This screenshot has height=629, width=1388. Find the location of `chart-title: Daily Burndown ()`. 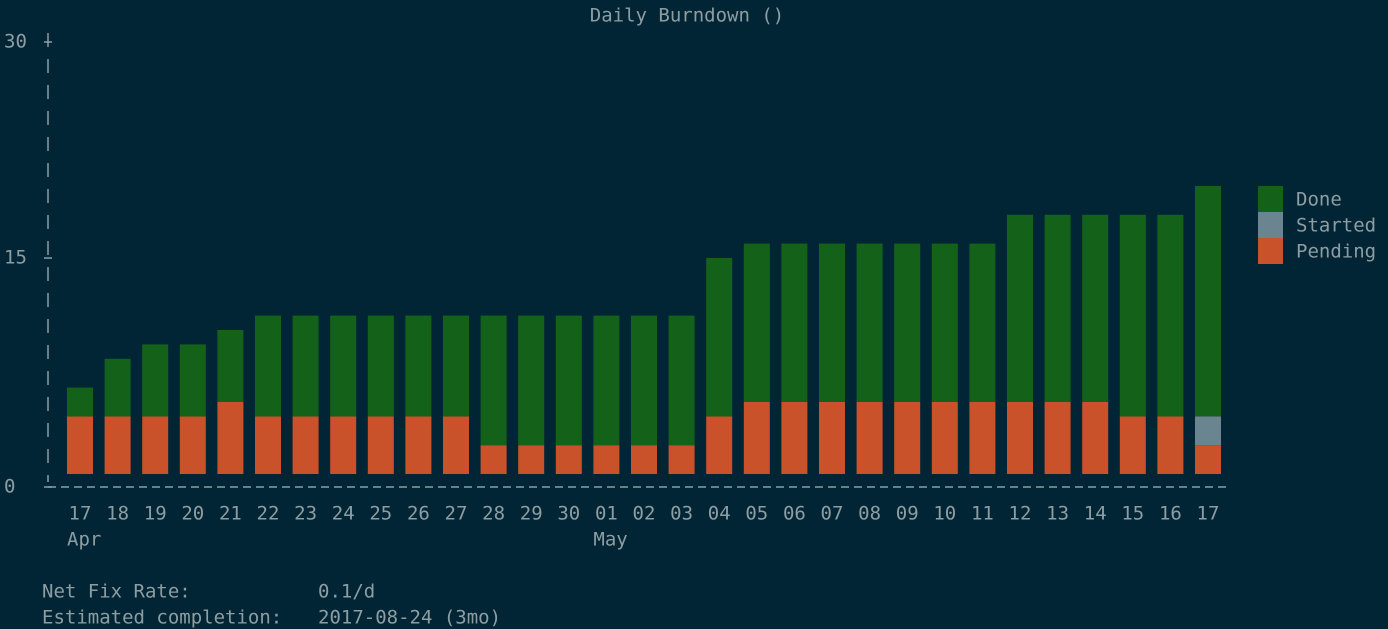

chart-title: Daily Burndown () is located at coordinates (687, 16).